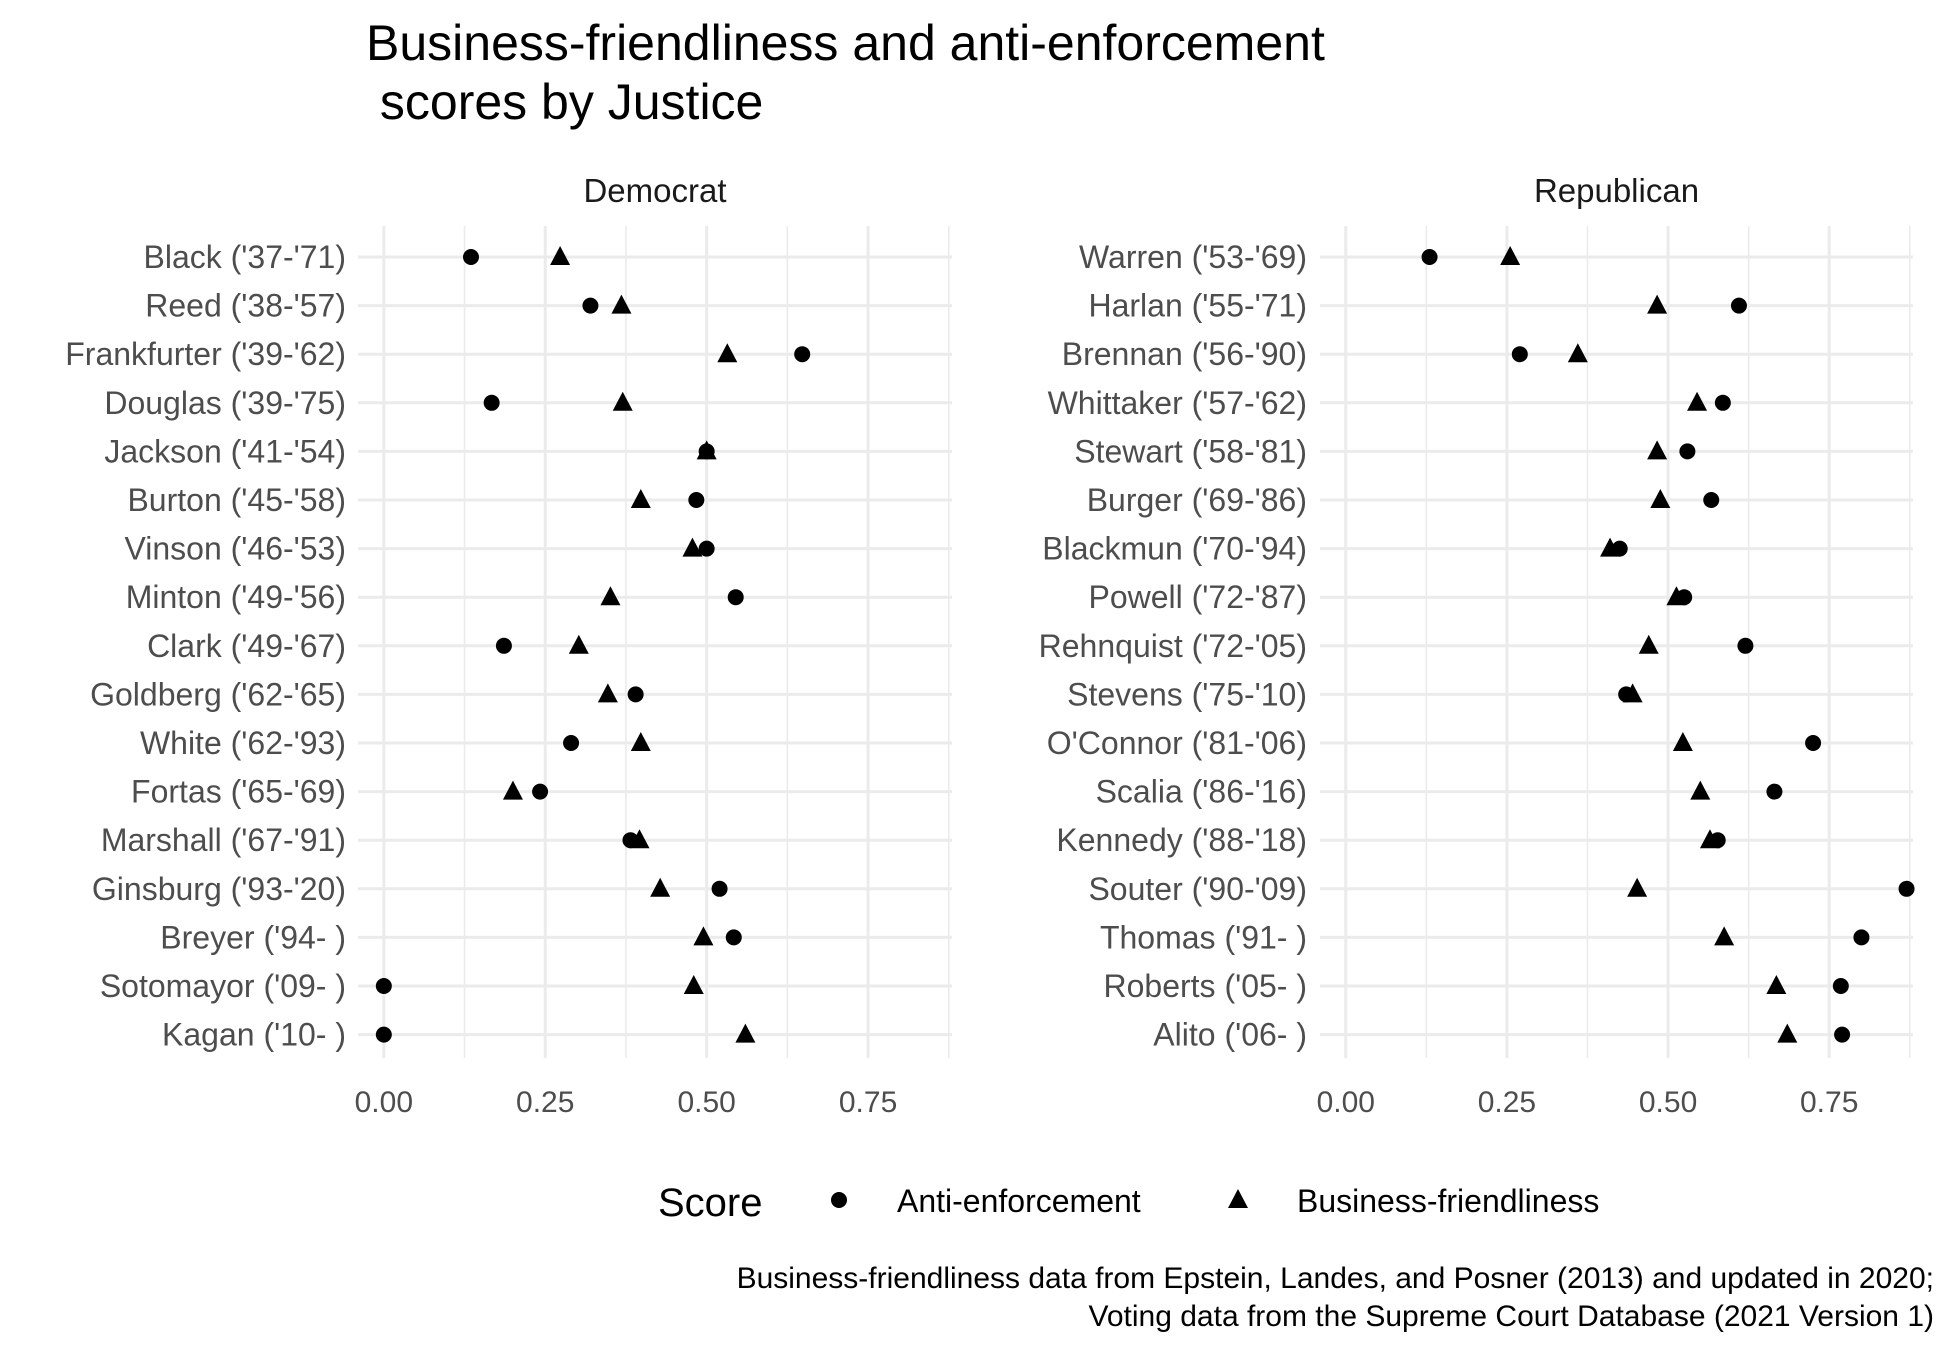 This screenshot has height=1349, width=1950. What do you see at coordinates (839, 1200) in the screenshot?
I see `legend-circle-marker` at bounding box center [839, 1200].